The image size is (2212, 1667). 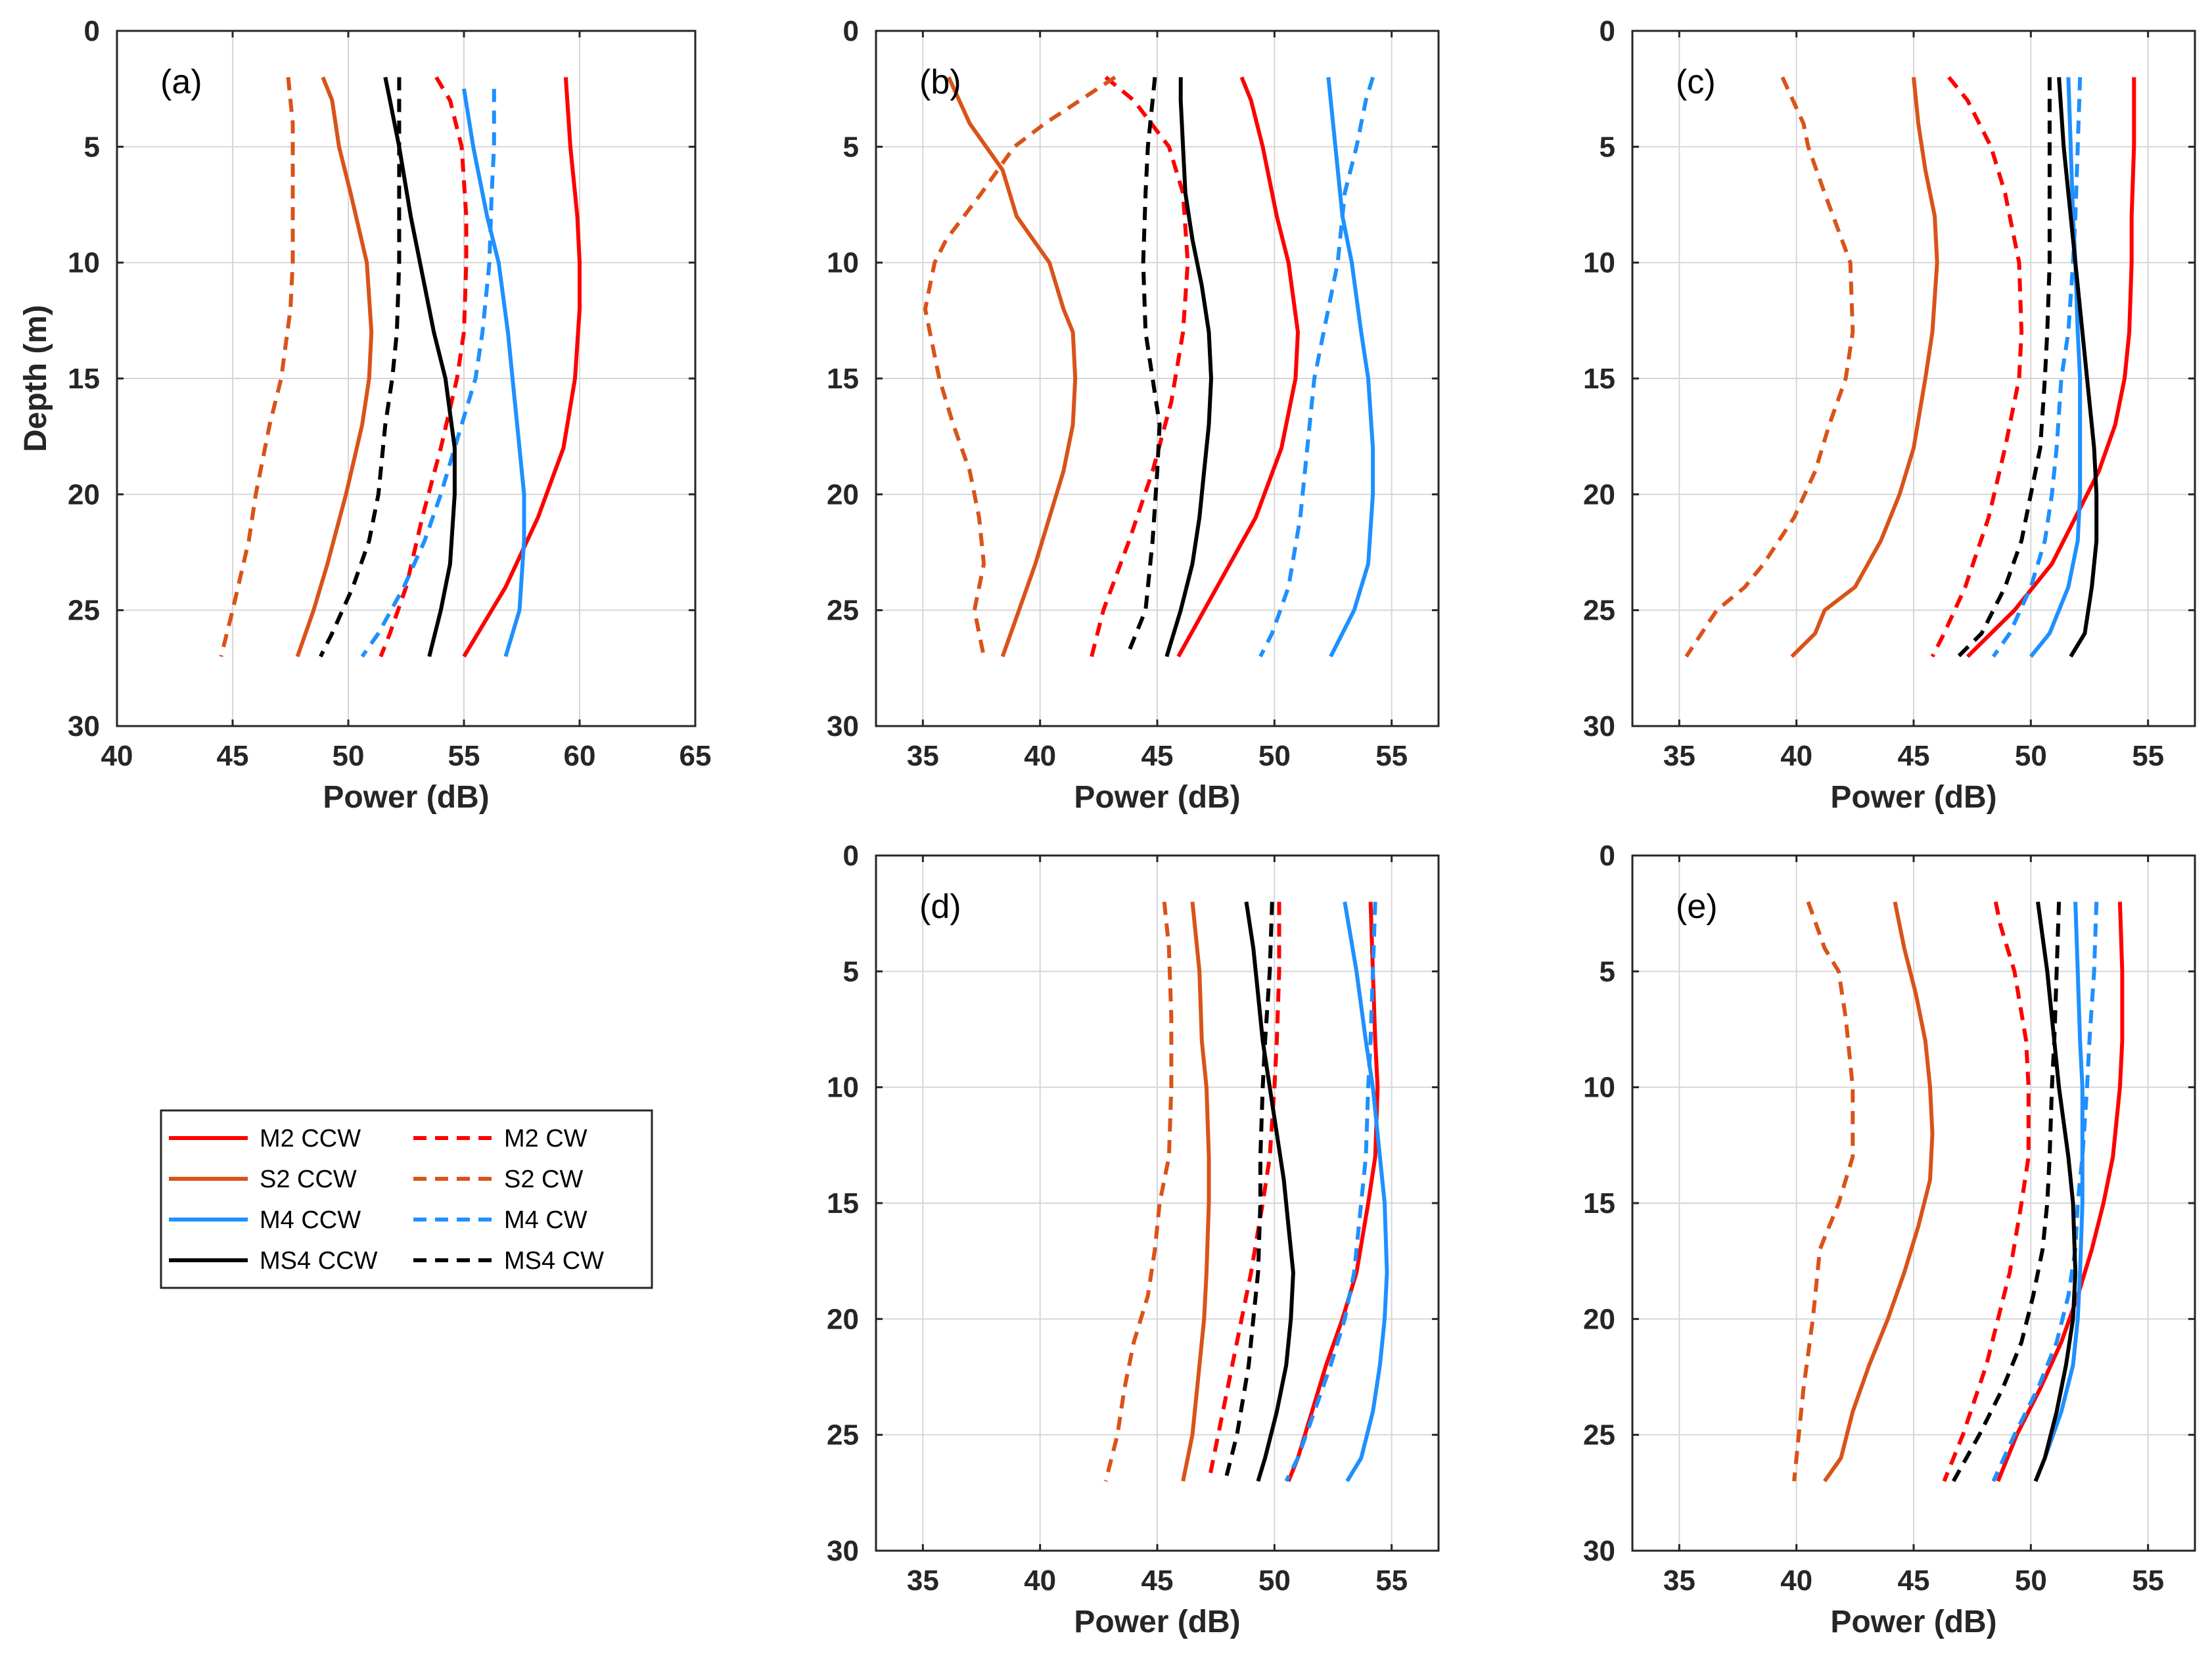 I want to click on panel-label: (b), so click(x=940, y=82).